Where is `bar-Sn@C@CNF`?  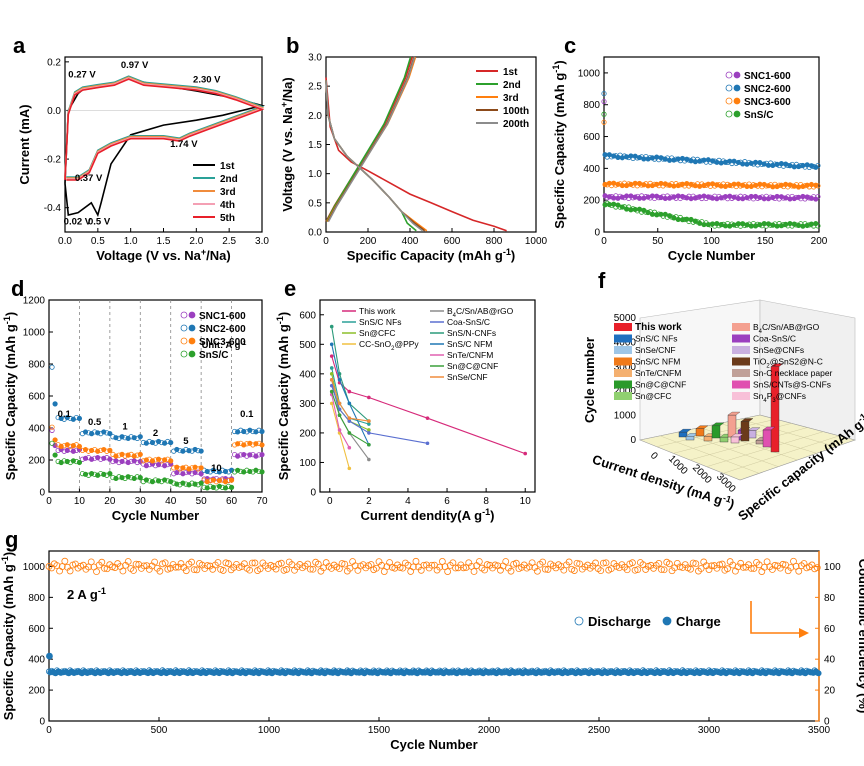
bar-Sn@C@CNF is located at coordinates (716, 432).